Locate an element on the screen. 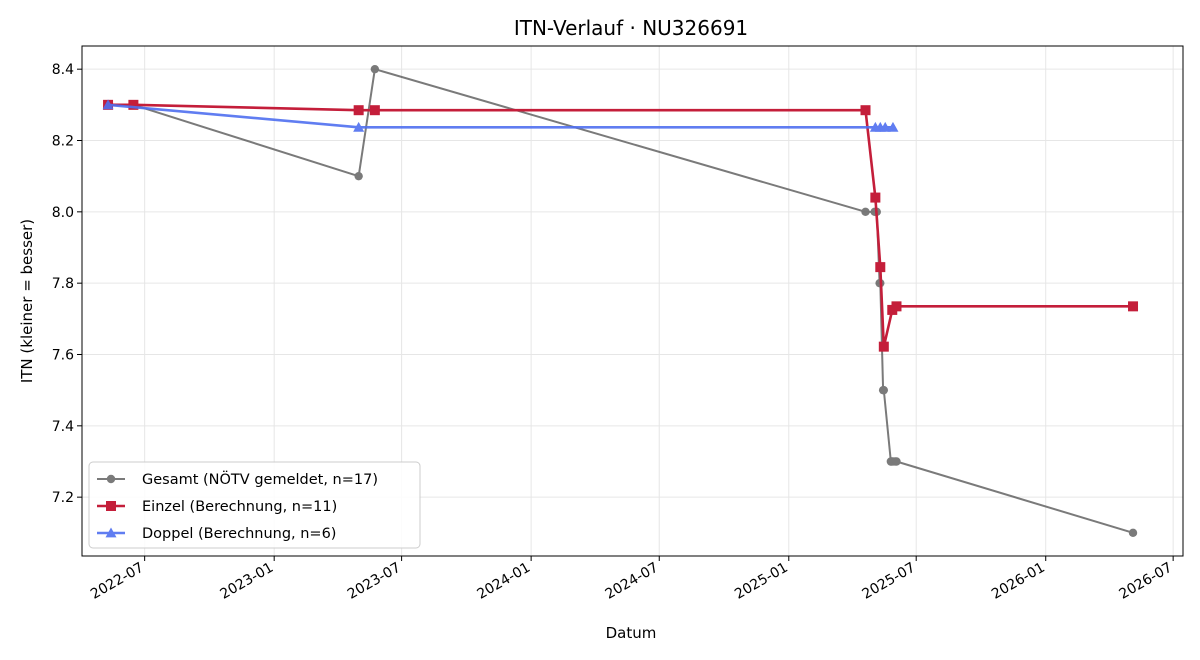 This screenshot has width=1200, height=660. legend-marker-gesamt is located at coordinates (111, 479).